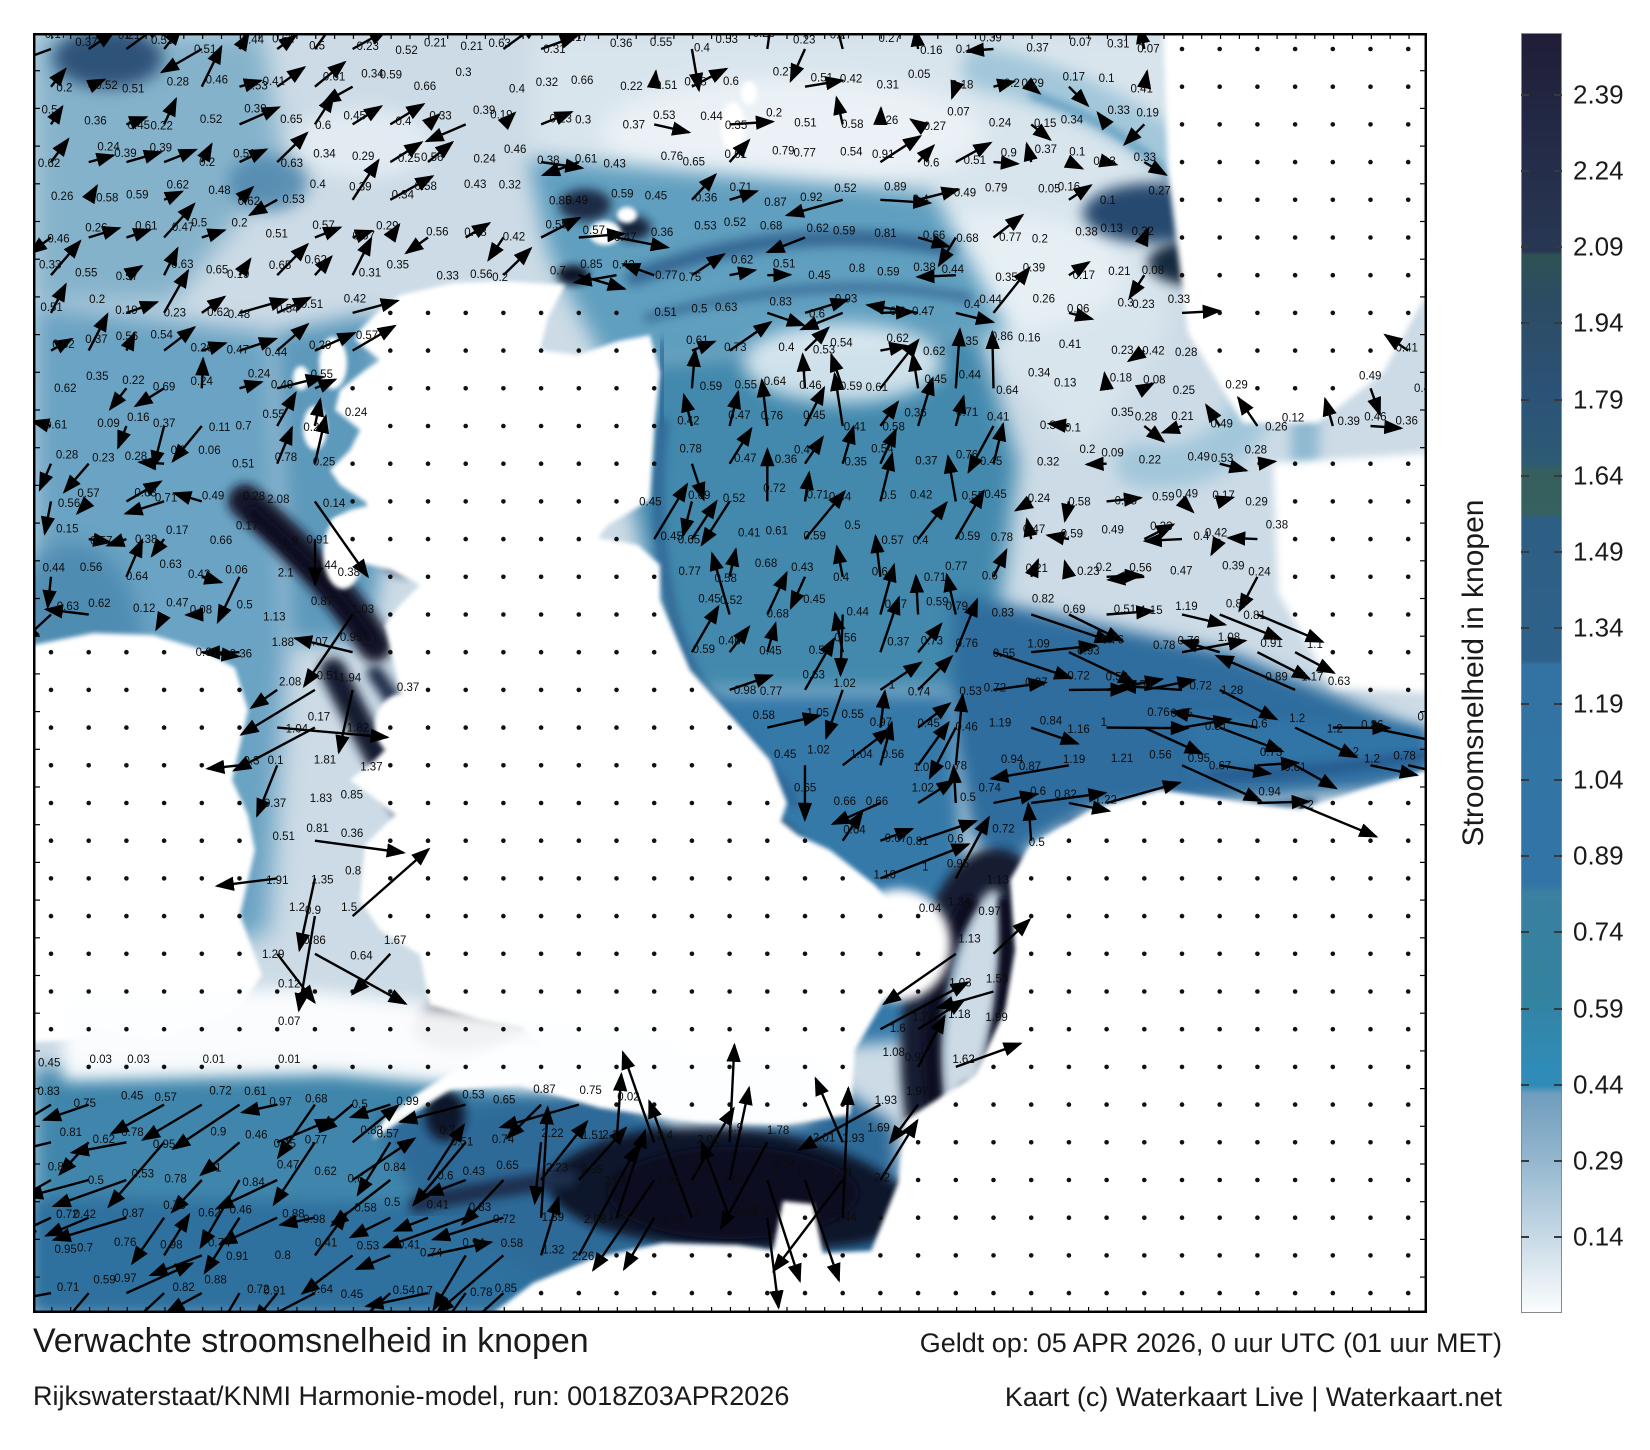 The height and width of the screenshot is (1450, 1650). What do you see at coordinates (1029, 339) in the screenshot?
I see `speed-value: 0.16` at bounding box center [1029, 339].